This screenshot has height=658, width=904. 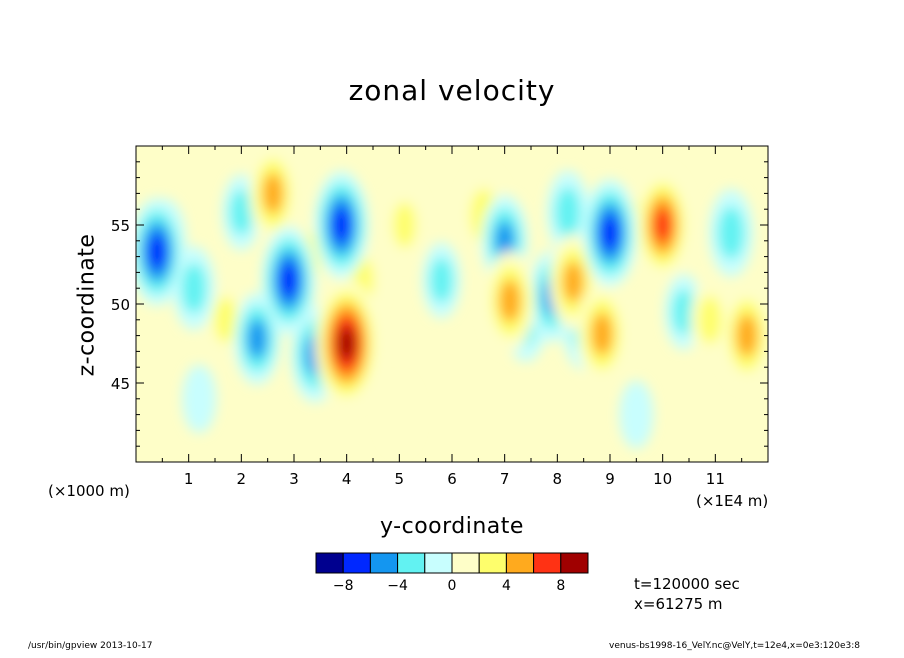 What do you see at coordinates (120, 384) in the screenshot?
I see `y-tick-label: 45` at bounding box center [120, 384].